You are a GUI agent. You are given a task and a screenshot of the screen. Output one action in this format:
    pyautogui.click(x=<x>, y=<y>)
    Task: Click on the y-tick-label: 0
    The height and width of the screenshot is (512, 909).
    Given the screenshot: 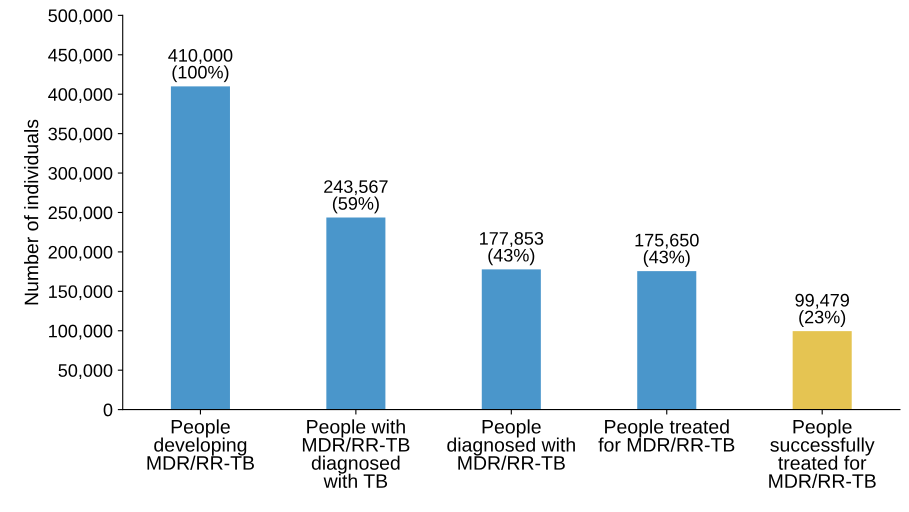 What is the action you would take?
    pyautogui.click(x=108, y=410)
    